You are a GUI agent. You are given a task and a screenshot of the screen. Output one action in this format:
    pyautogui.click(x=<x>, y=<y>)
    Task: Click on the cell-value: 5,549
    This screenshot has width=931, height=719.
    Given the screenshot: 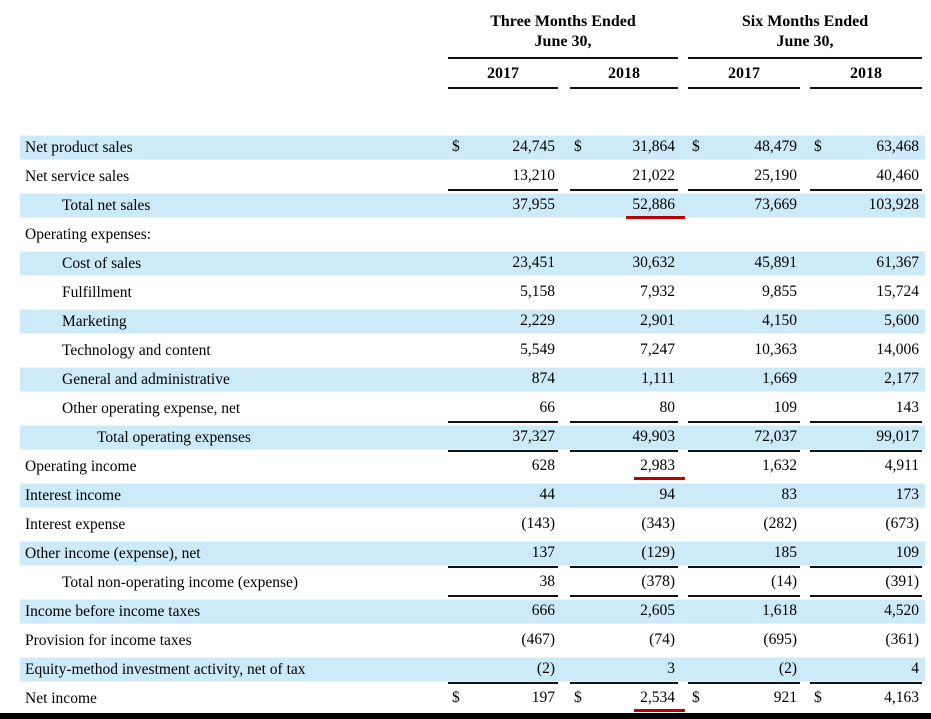 What is the action you would take?
    pyautogui.click(x=537, y=349)
    